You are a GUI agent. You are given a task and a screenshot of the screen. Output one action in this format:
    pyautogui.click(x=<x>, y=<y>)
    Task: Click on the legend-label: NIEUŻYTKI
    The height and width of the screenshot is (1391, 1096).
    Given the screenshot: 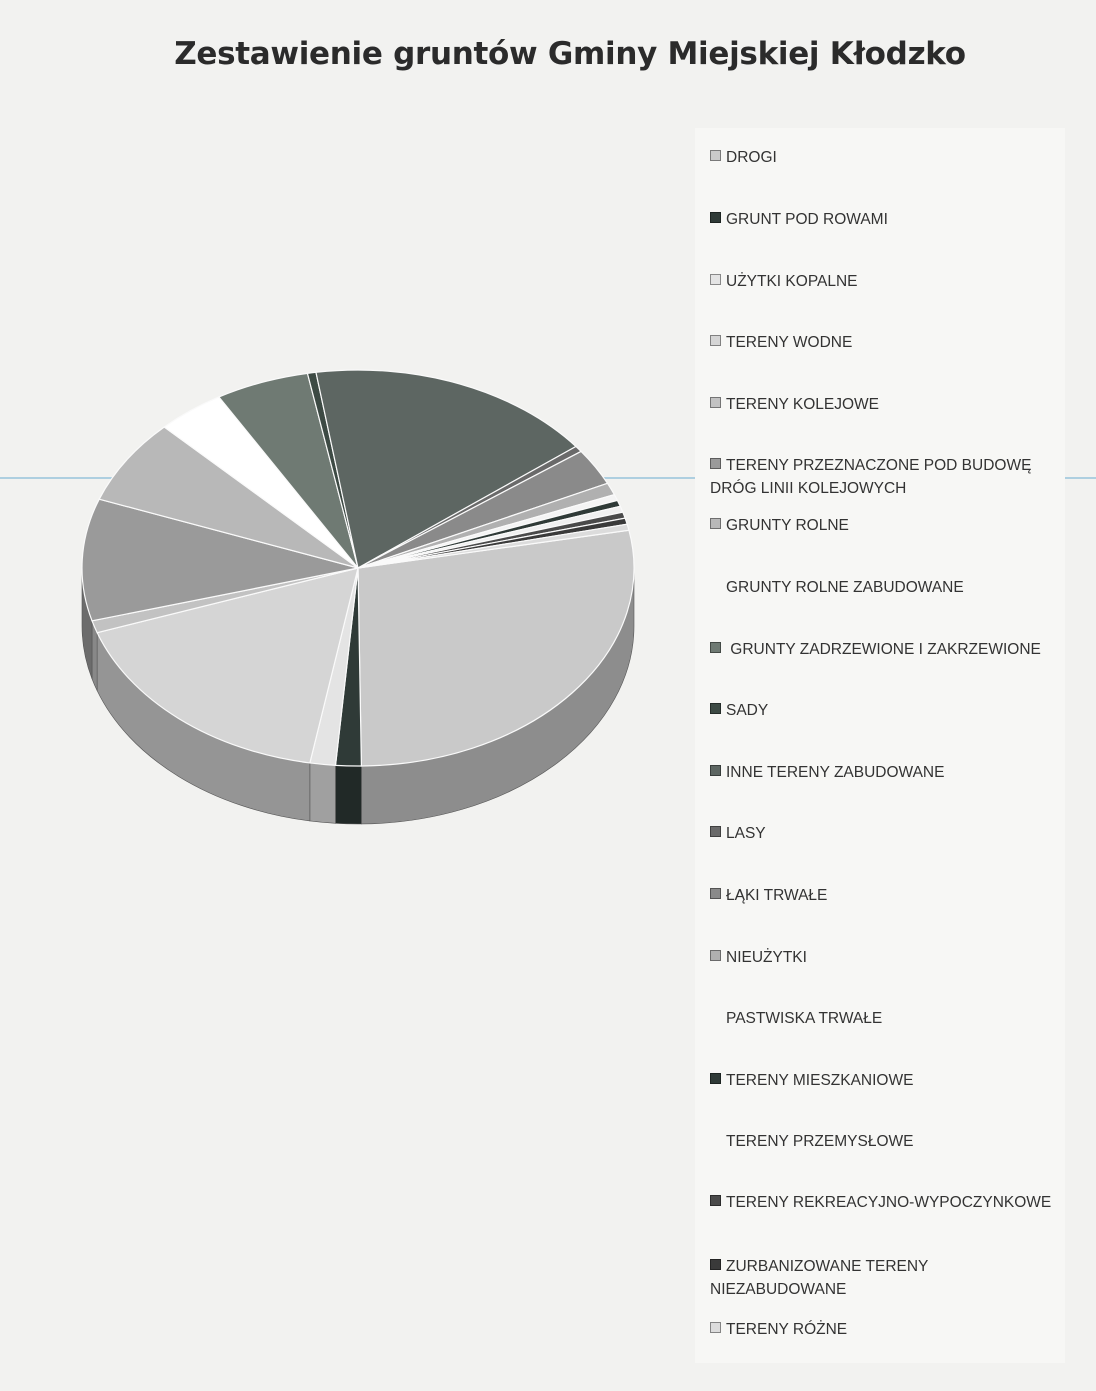 What is the action you would take?
    pyautogui.click(x=766, y=957)
    